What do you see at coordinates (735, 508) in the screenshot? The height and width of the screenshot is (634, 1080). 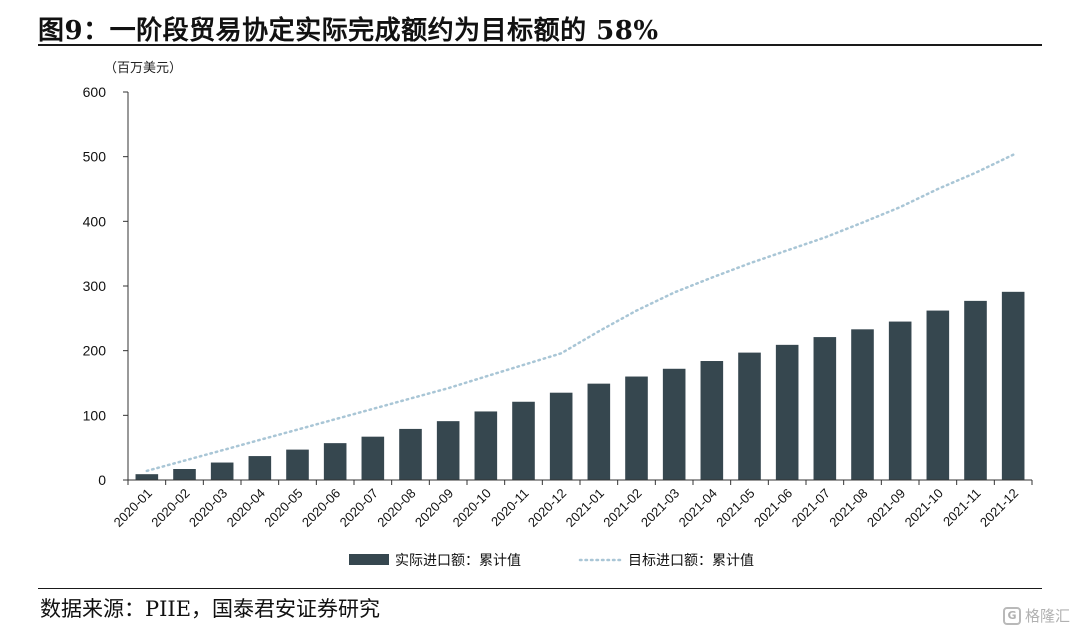 I see `x-tick-label: 2021-05` at bounding box center [735, 508].